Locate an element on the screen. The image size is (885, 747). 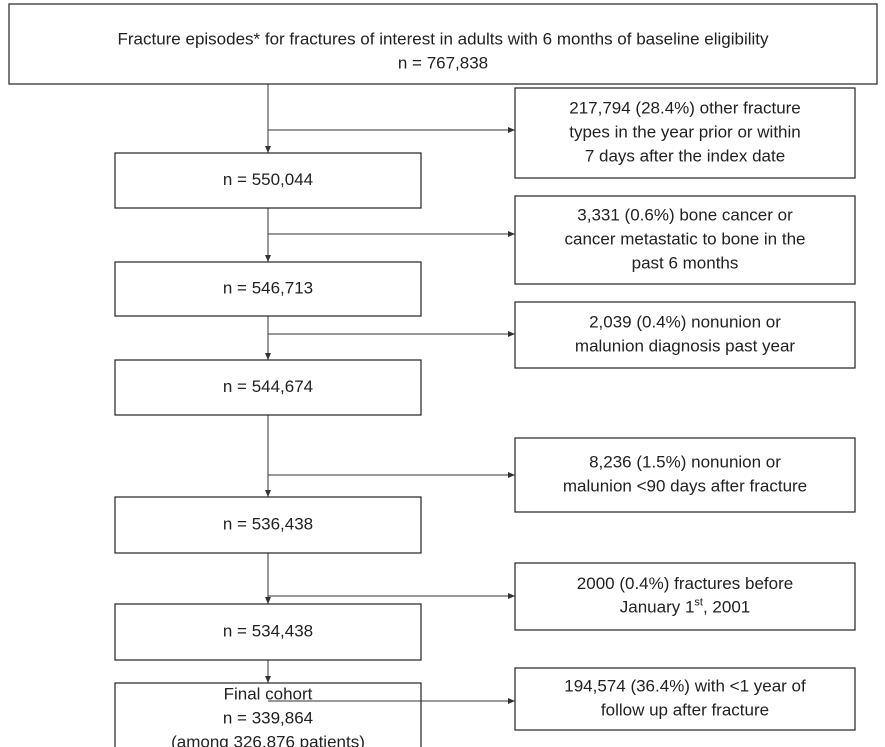
step-text: n = 546,713 is located at coordinates (268, 287).